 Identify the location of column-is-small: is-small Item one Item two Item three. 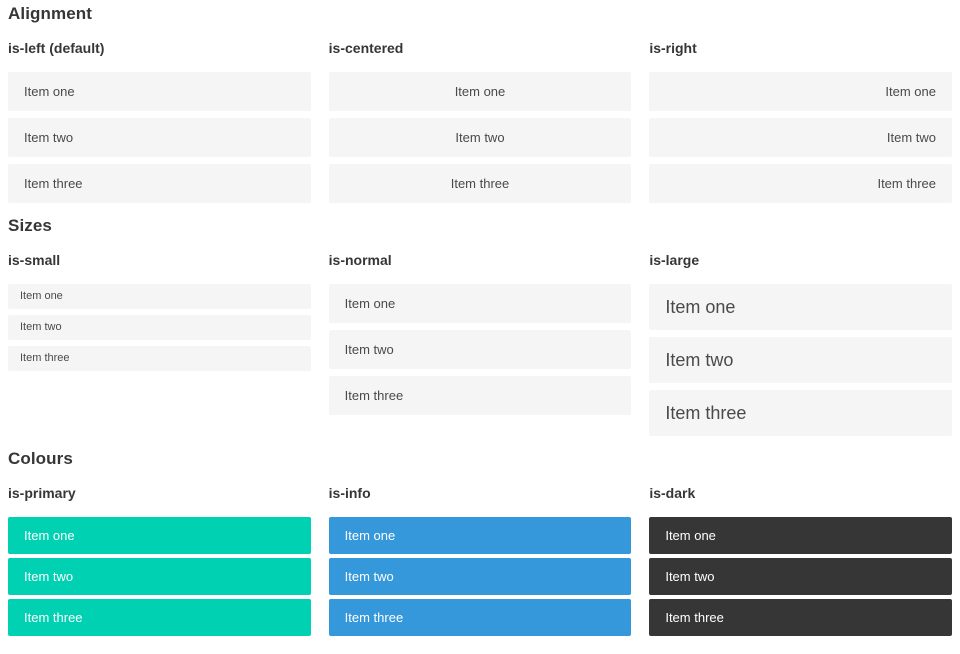
(159, 344).